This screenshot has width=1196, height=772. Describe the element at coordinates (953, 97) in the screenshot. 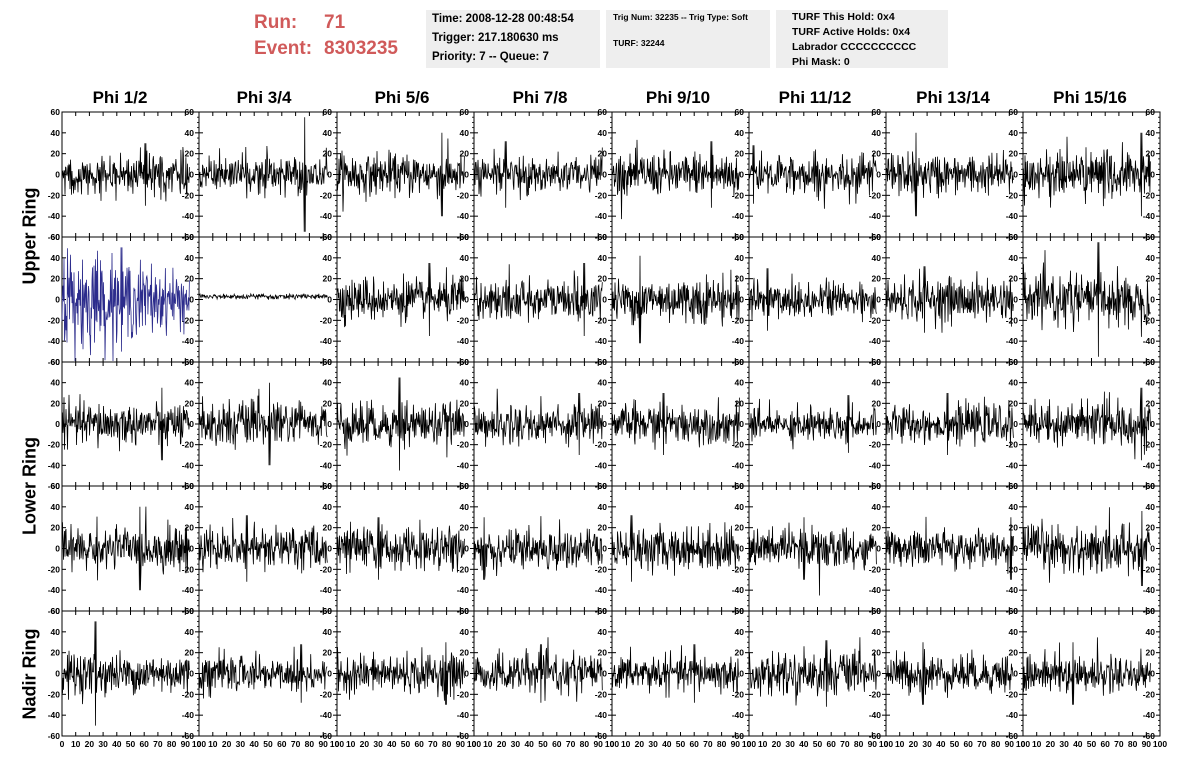

I see `column-title-phi-13-14: Phi 13/14` at that location.